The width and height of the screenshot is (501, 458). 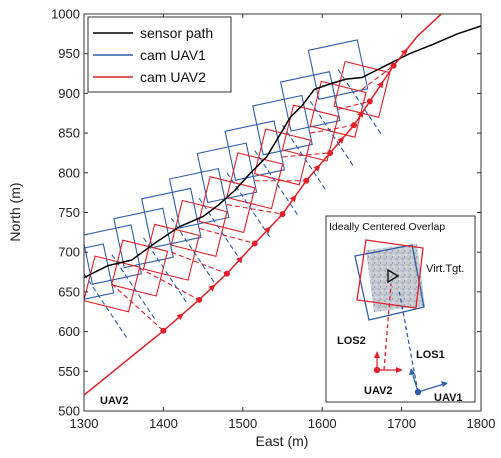 I want to click on y-tick-label: 600, so click(x=69, y=331).